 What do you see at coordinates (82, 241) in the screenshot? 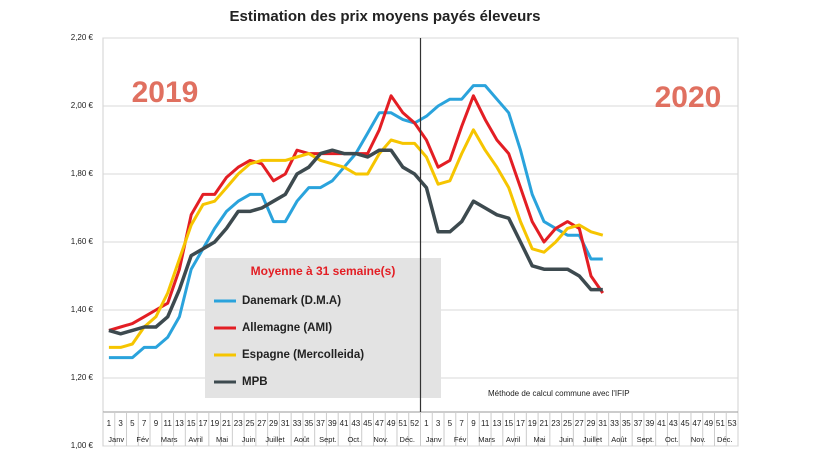
I see `y-tick-label: 1,60 €` at bounding box center [82, 241].